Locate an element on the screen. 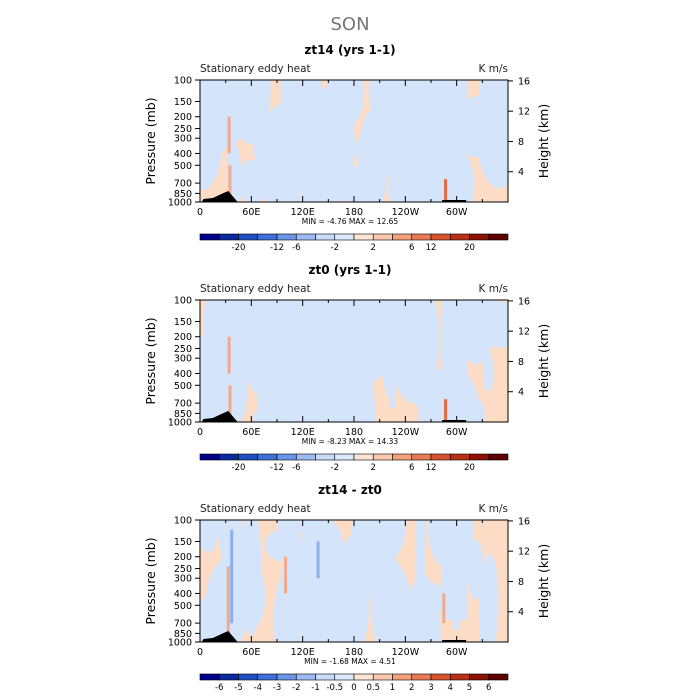  y-tick-label: 300 is located at coordinates (183, 359).